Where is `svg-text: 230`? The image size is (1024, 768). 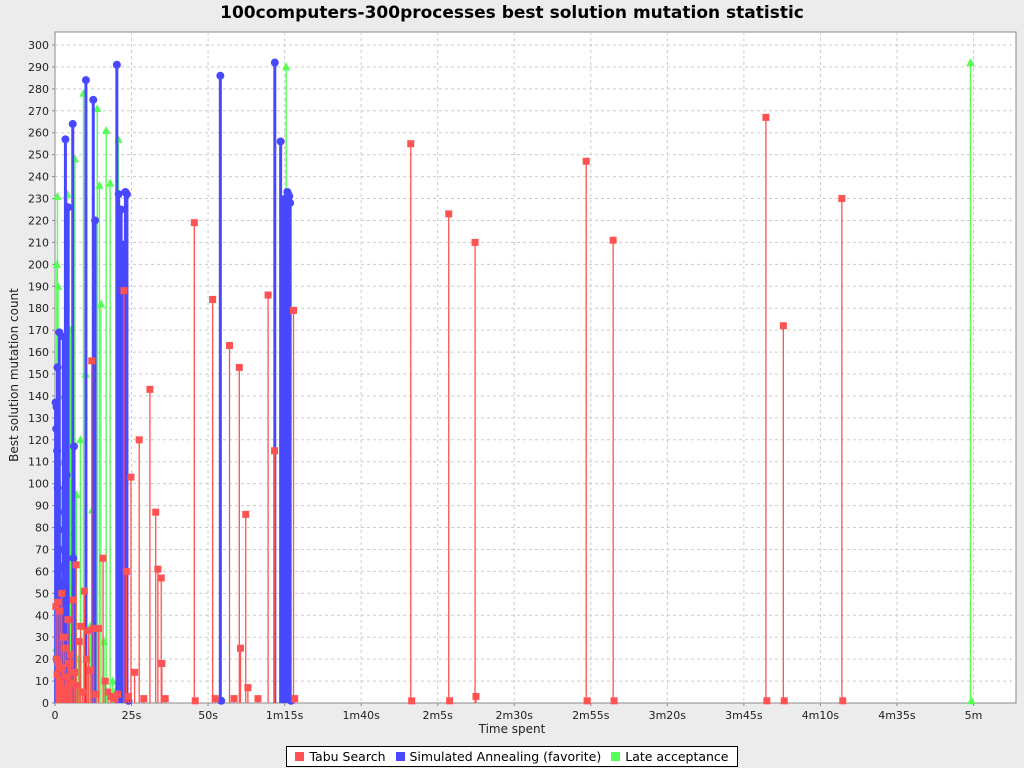
svg-text: 230 is located at coordinates (38, 199).